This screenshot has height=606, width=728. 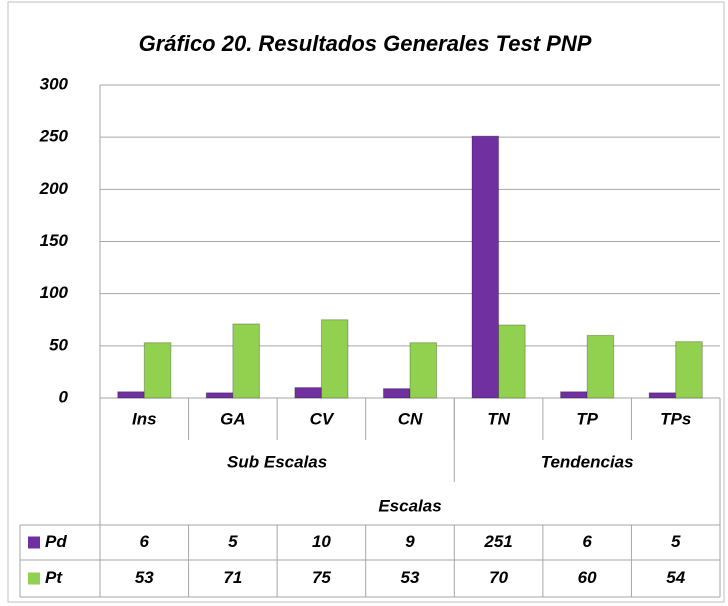 I want to click on x-tick-label: CV, so click(x=322, y=418).